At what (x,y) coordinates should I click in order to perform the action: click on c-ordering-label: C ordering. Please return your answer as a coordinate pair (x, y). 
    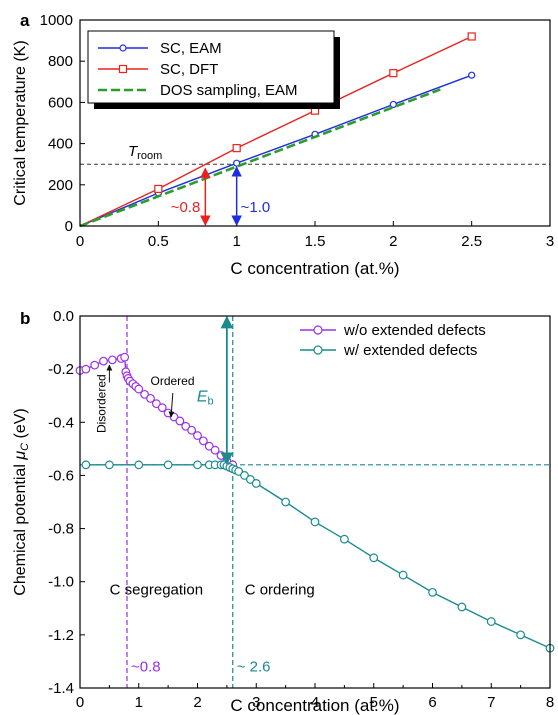
    Looking at the image, I should click on (280, 590).